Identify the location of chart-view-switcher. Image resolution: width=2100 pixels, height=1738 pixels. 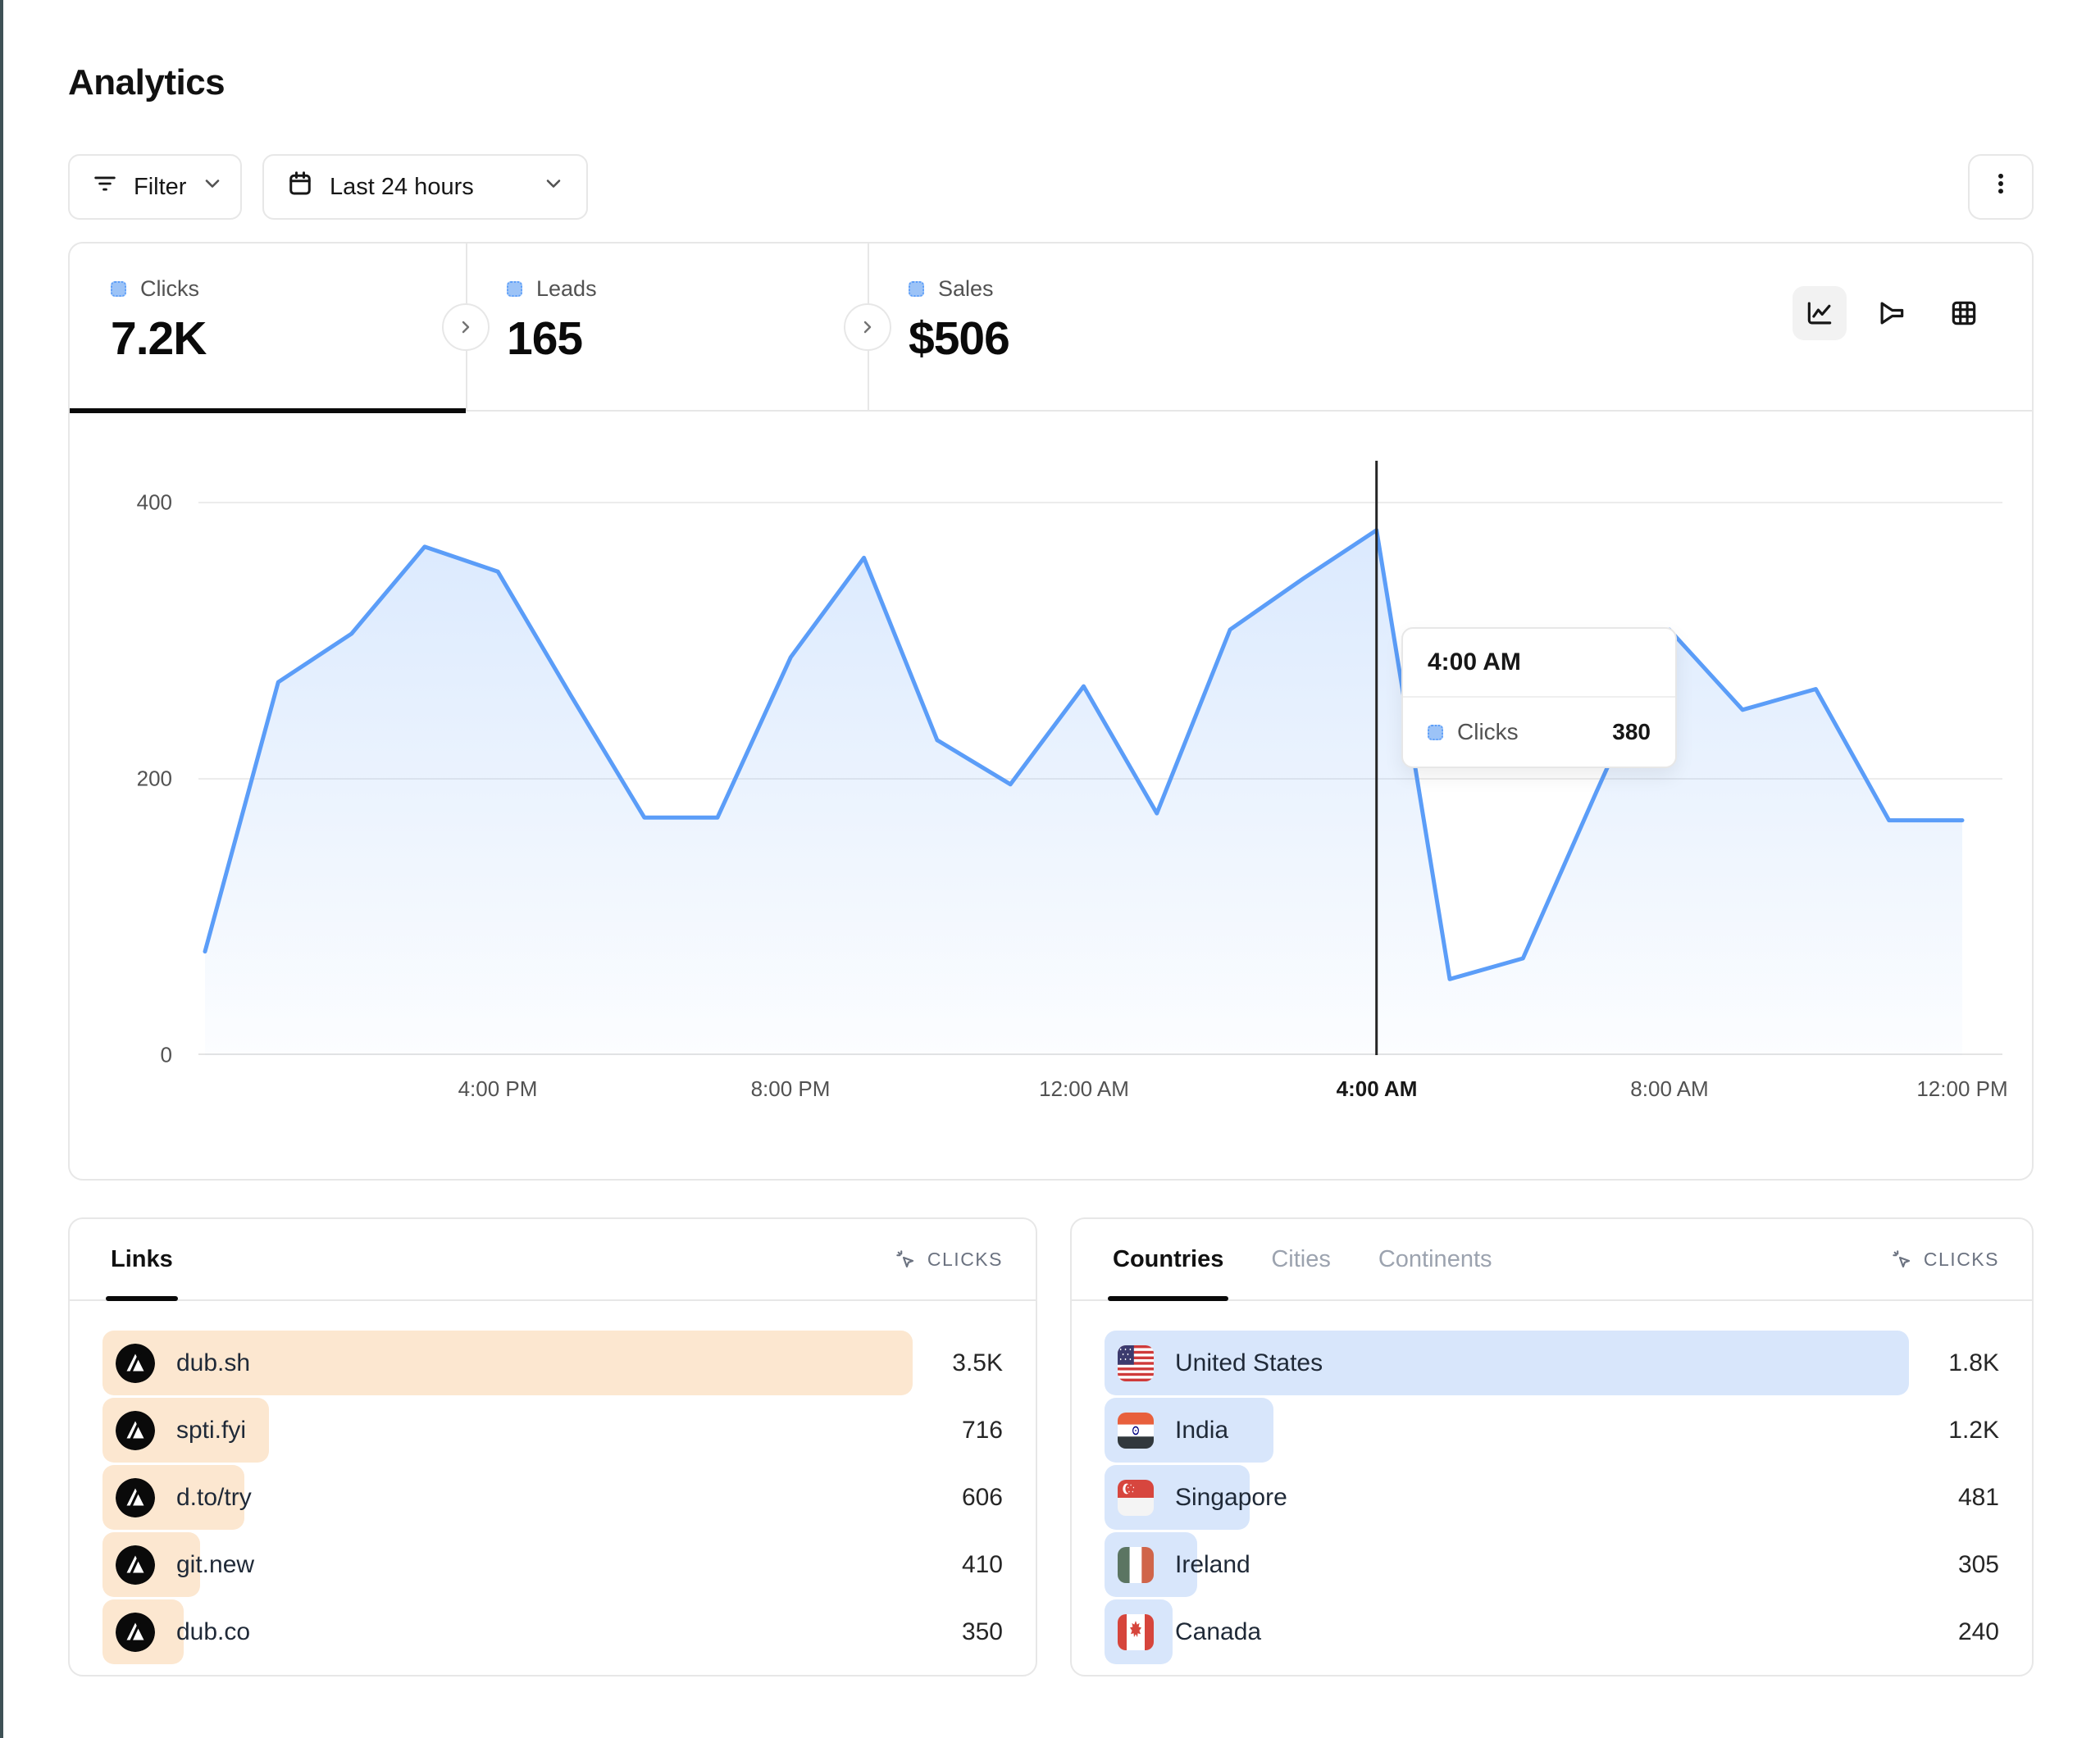
(1892, 313).